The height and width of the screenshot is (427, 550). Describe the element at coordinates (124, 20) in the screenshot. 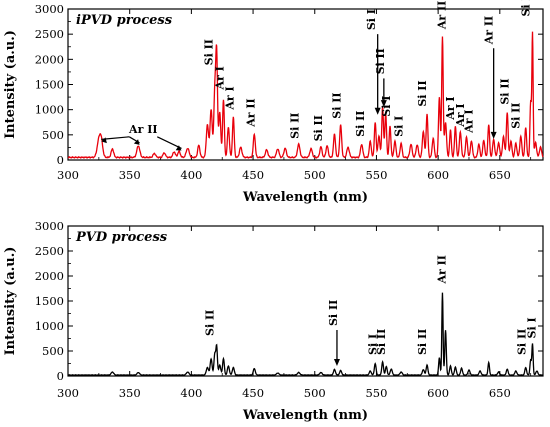

I see `panel-title: iPVD process` at that location.